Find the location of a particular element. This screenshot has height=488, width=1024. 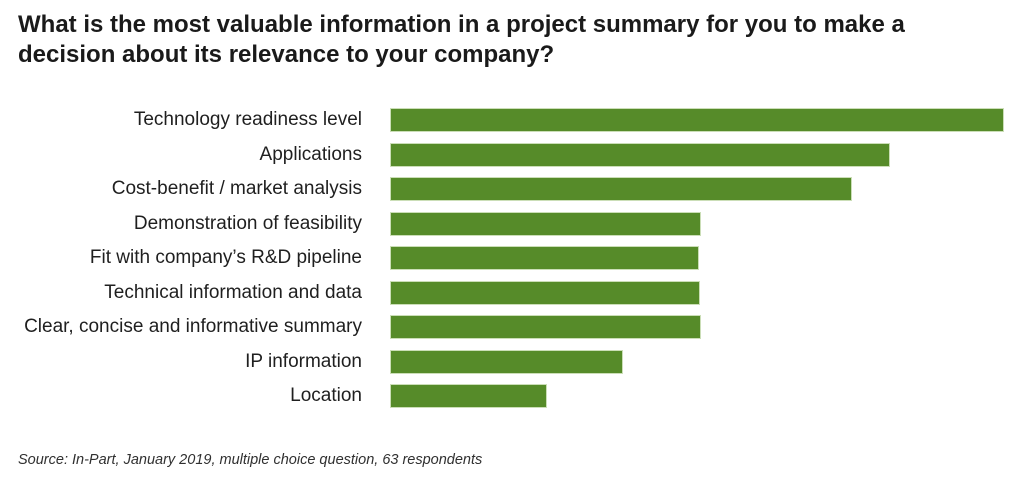

category-label: Demonstration of feasibility is located at coordinates (247, 223).